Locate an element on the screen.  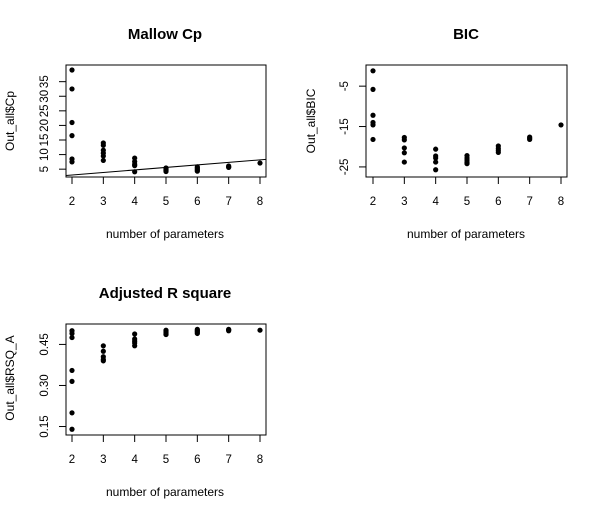
panel-title: Adjusted R square is located at coordinates (165, 293).